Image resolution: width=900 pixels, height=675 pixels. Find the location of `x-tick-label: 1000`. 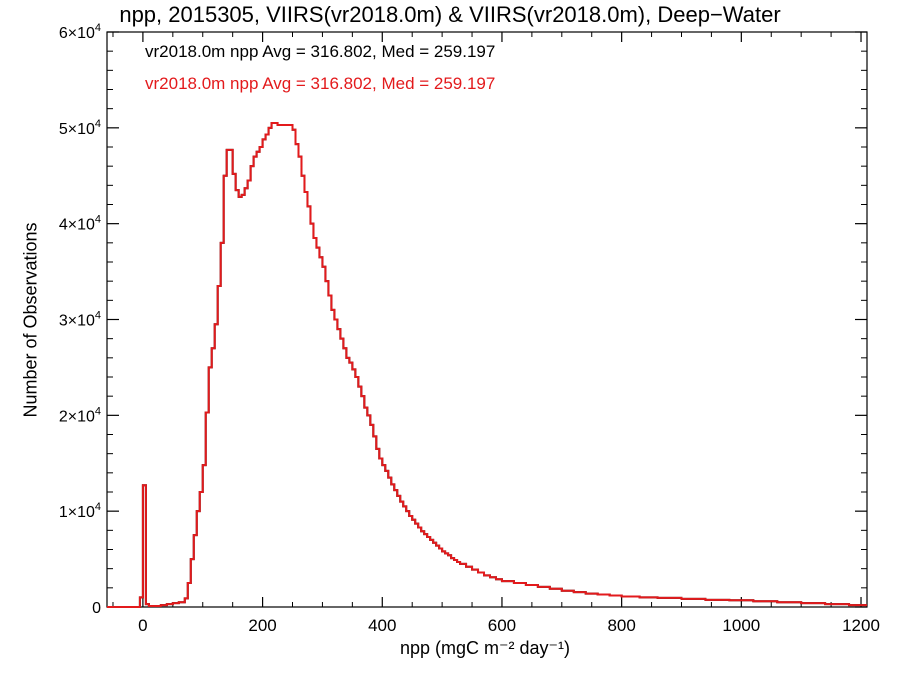

x-tick-label: 1000 is located at coordinates (741, 625).